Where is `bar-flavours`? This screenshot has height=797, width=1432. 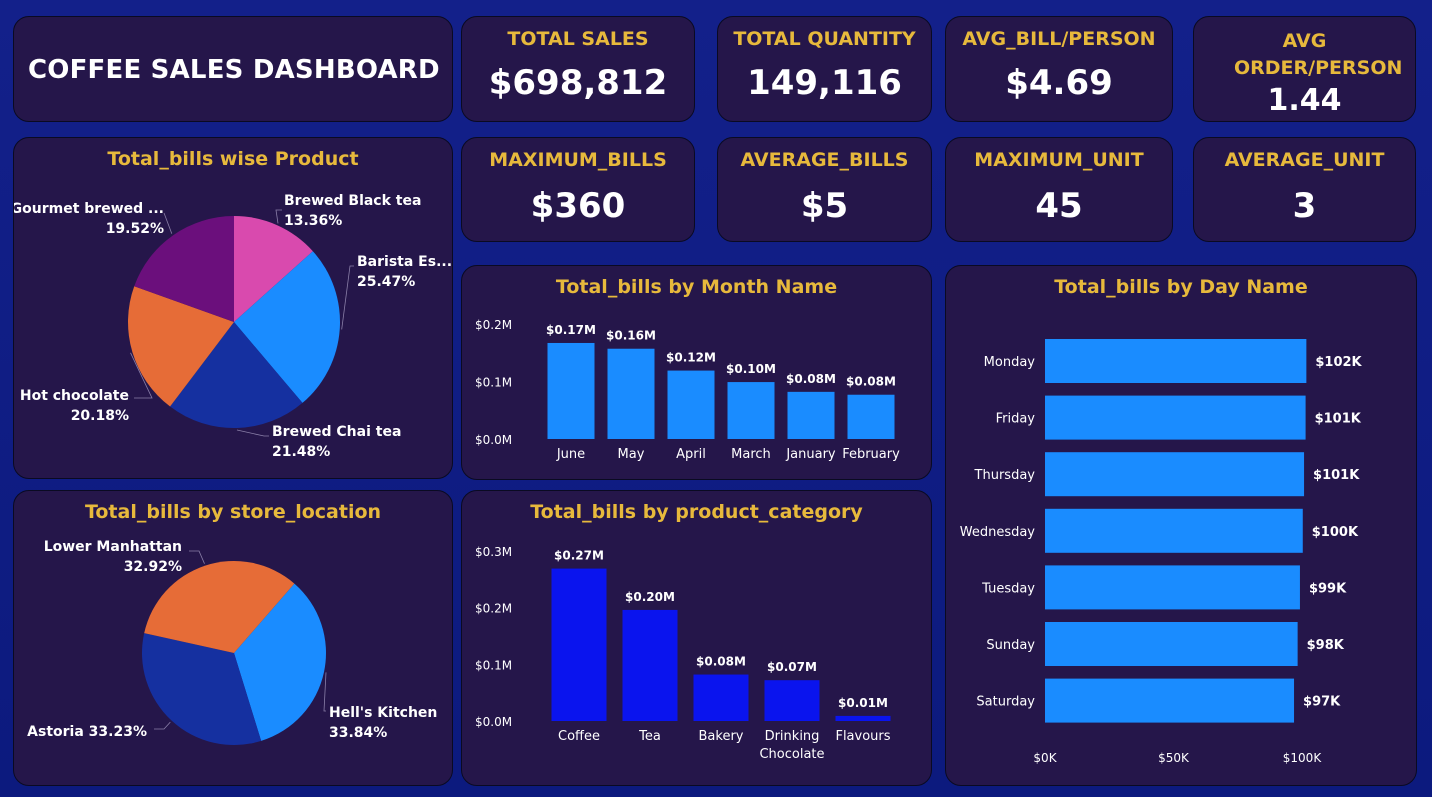
bar-flavours is located at coordinates (863, 718).